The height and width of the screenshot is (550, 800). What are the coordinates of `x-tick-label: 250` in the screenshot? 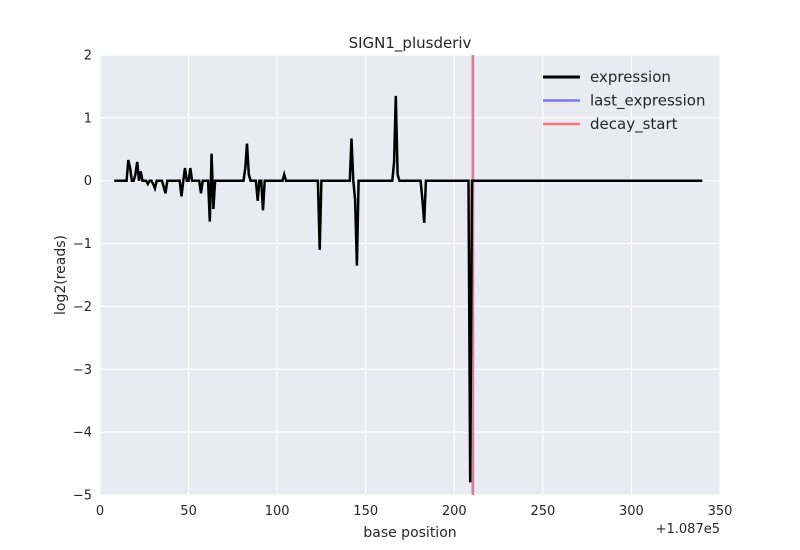 It's located at (542, 511).